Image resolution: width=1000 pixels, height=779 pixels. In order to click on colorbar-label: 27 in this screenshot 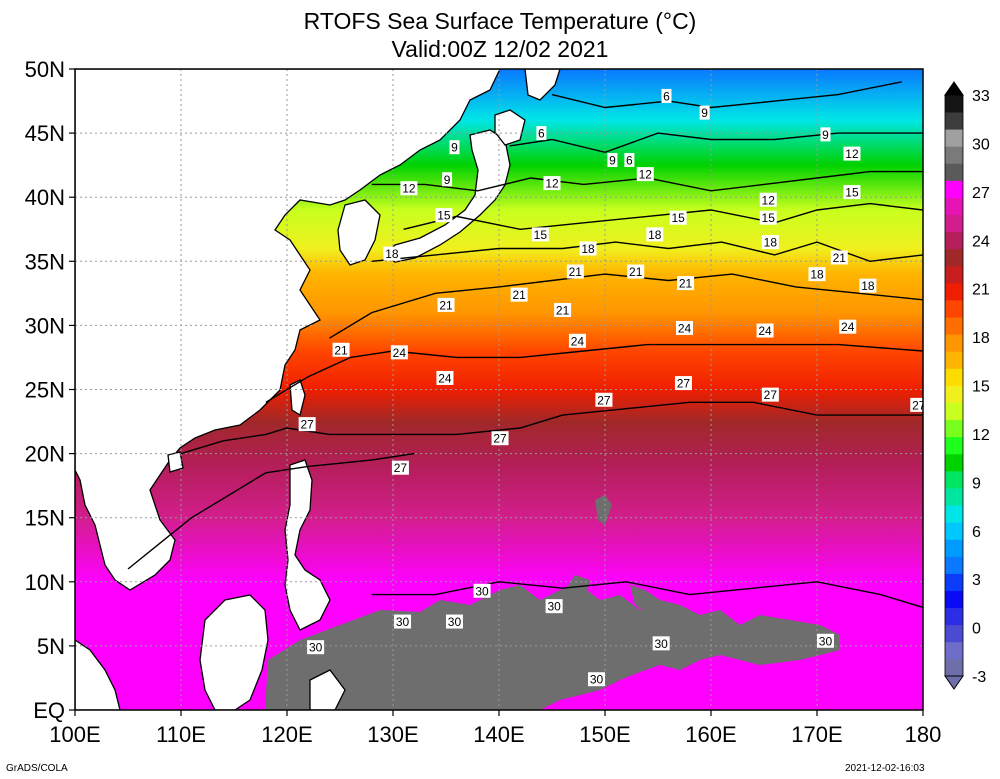, I will do `click(981, 193)`.